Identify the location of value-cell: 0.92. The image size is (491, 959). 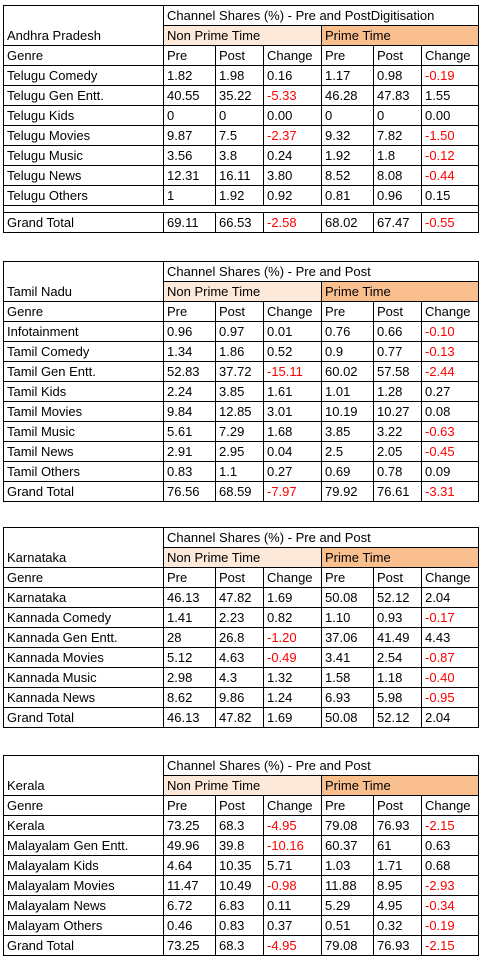
(292, 195).